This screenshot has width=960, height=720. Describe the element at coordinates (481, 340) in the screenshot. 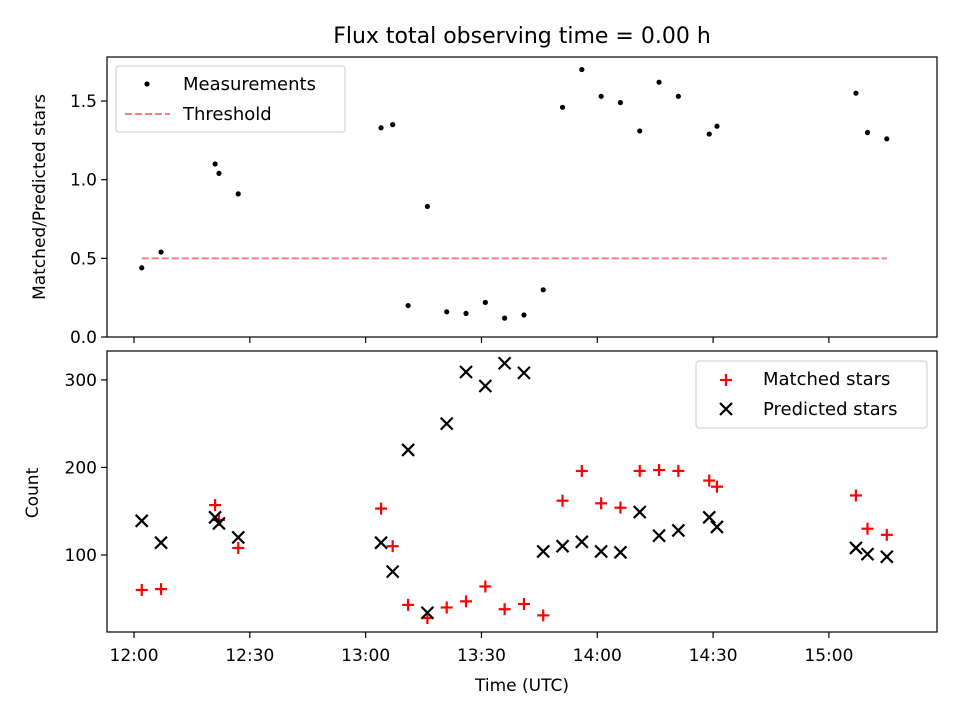

I see `top-x-ticks` at that location.